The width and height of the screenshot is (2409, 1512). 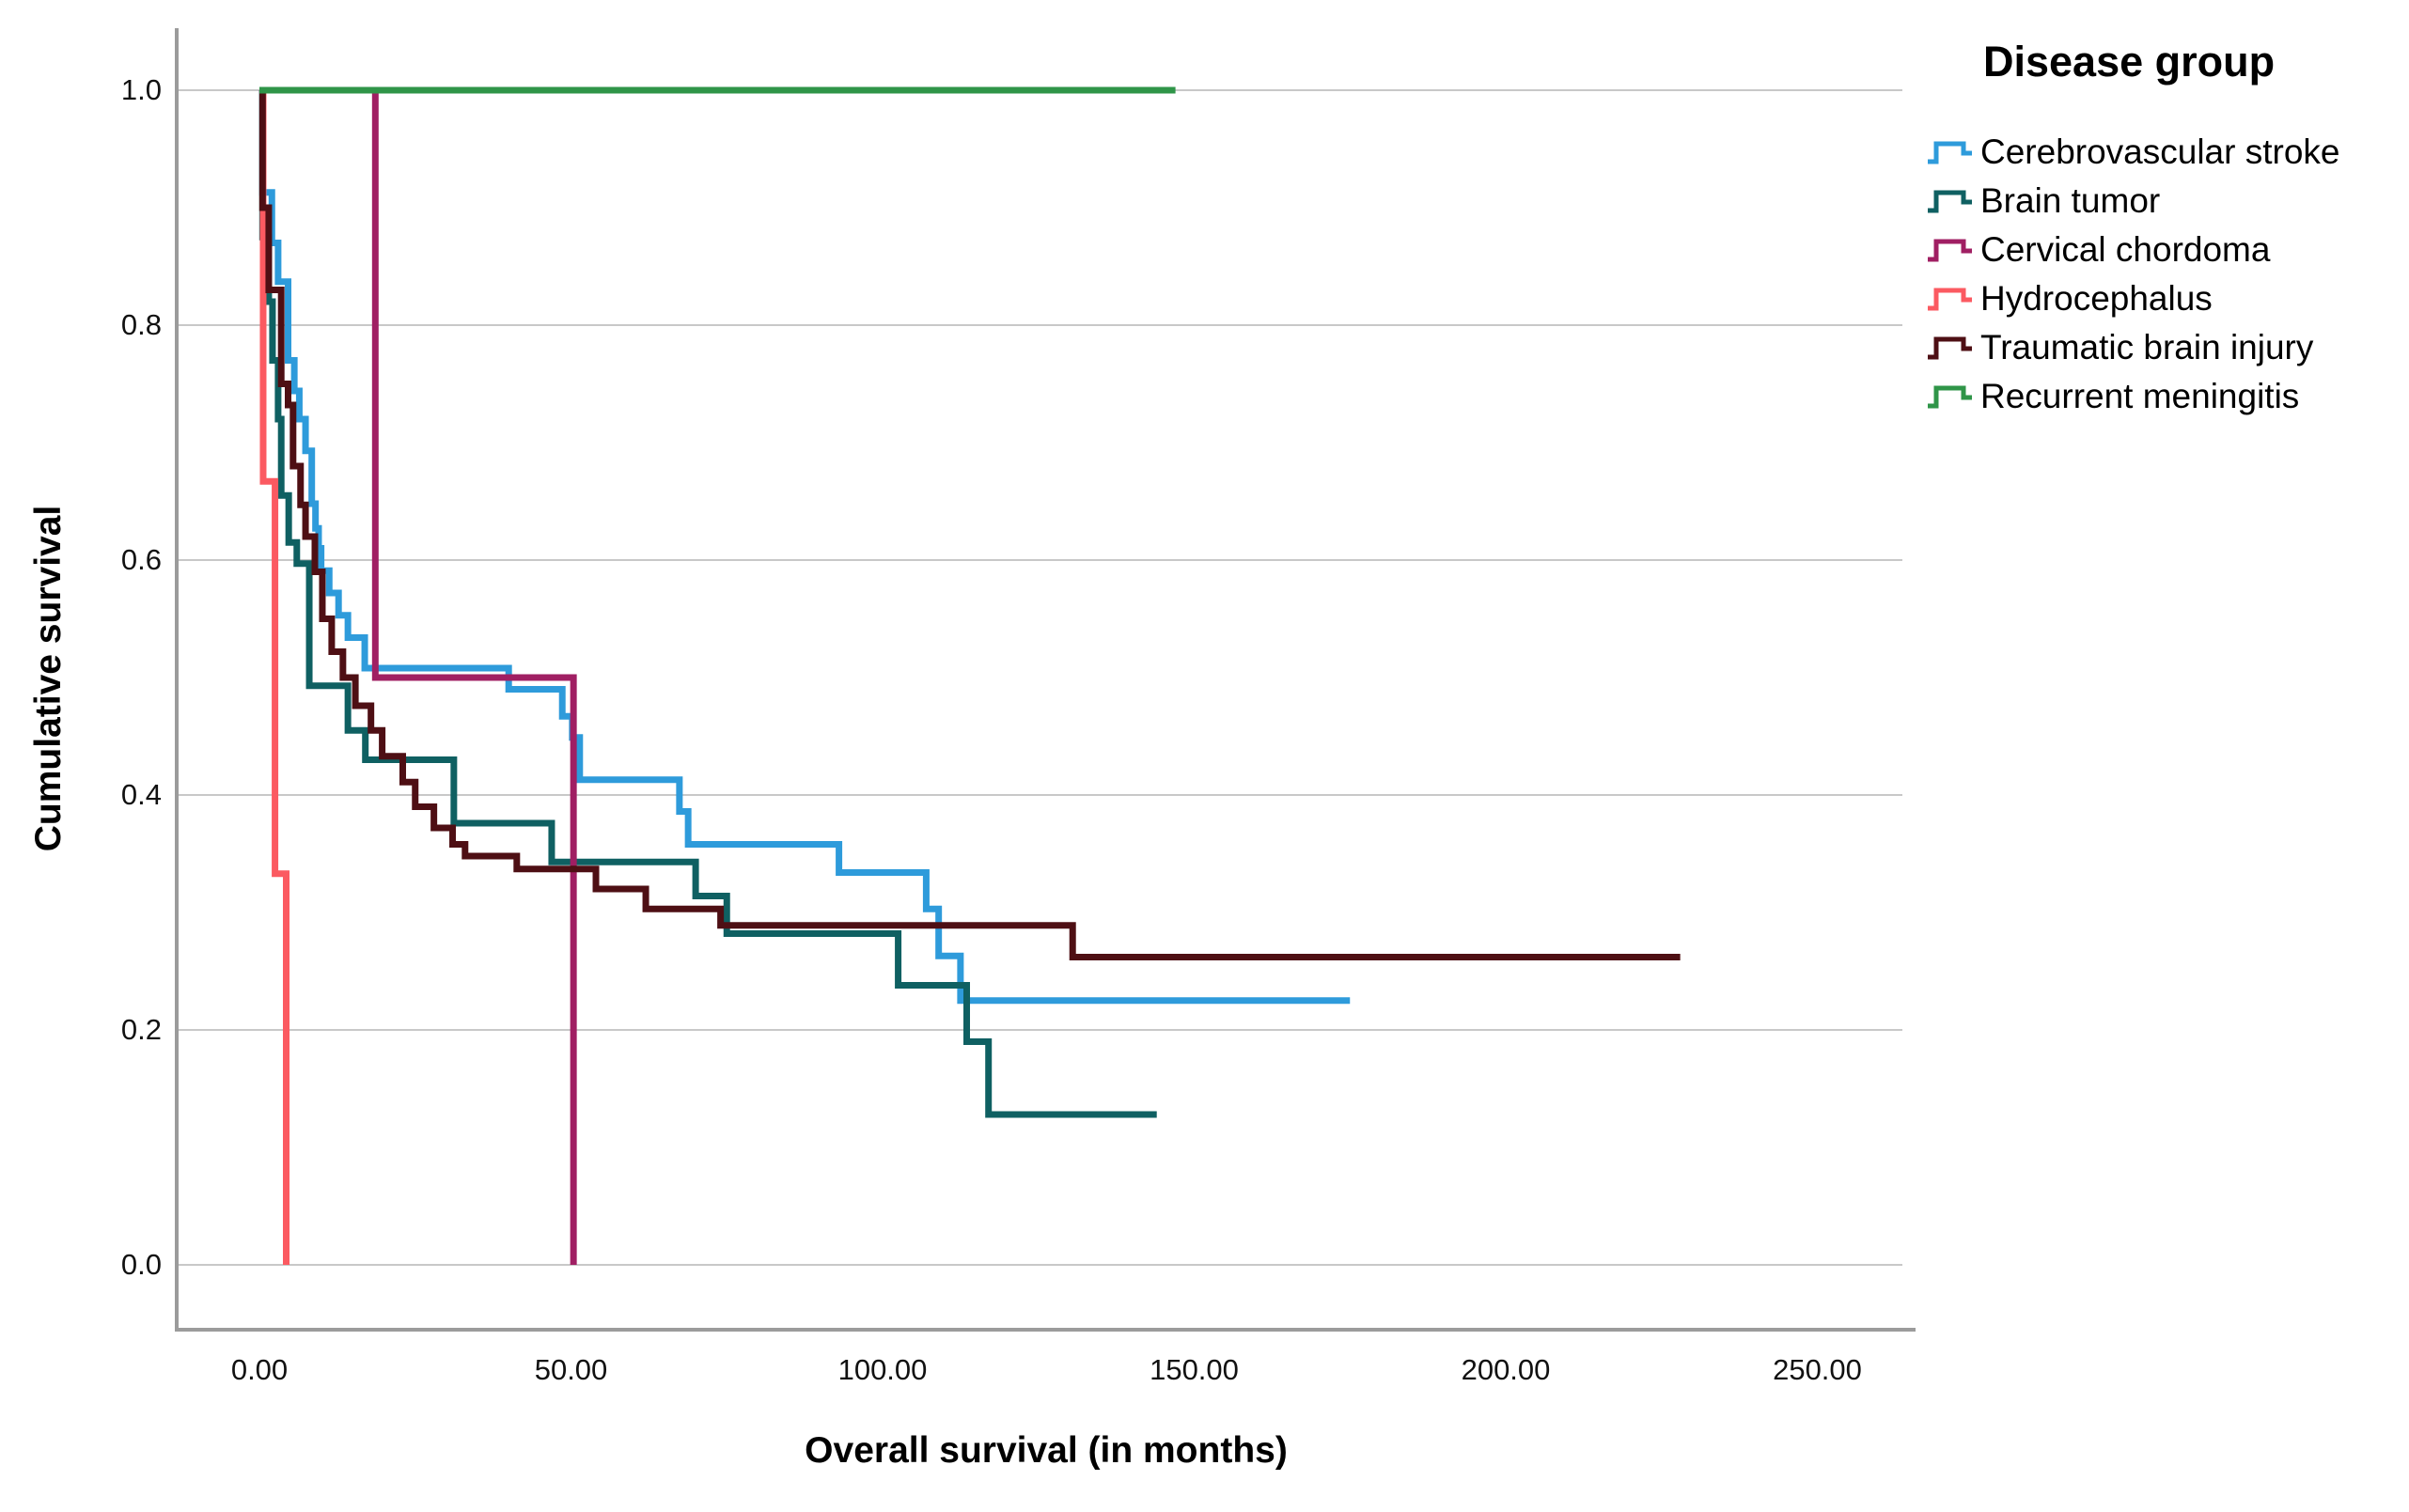 I want to click on x-tick-label: 250.00, so click(x=1818, y=1369).